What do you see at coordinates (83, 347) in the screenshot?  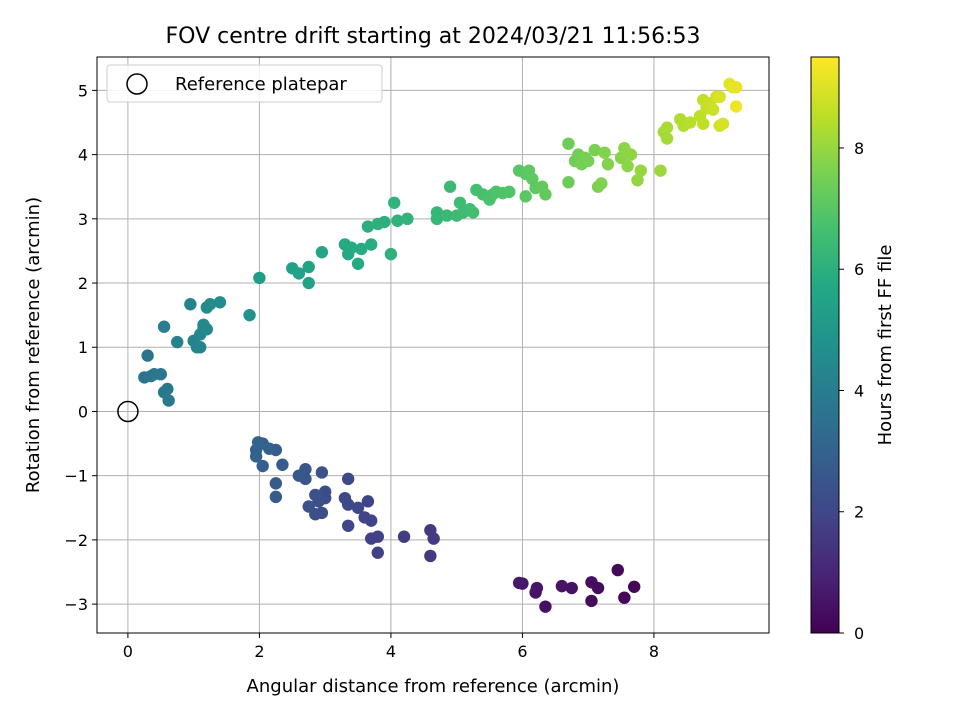 I see `y-tick-label: 1` at bounding box center [83, 347].